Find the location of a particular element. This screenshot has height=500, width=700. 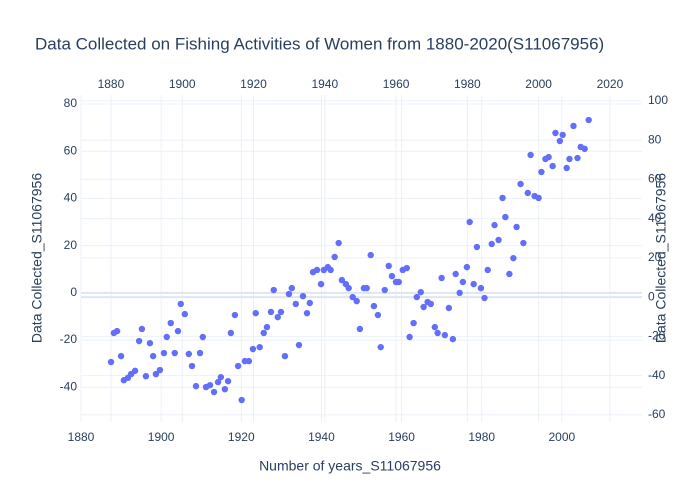

y-tick-label: 40 is located at coordinates (71, 198).